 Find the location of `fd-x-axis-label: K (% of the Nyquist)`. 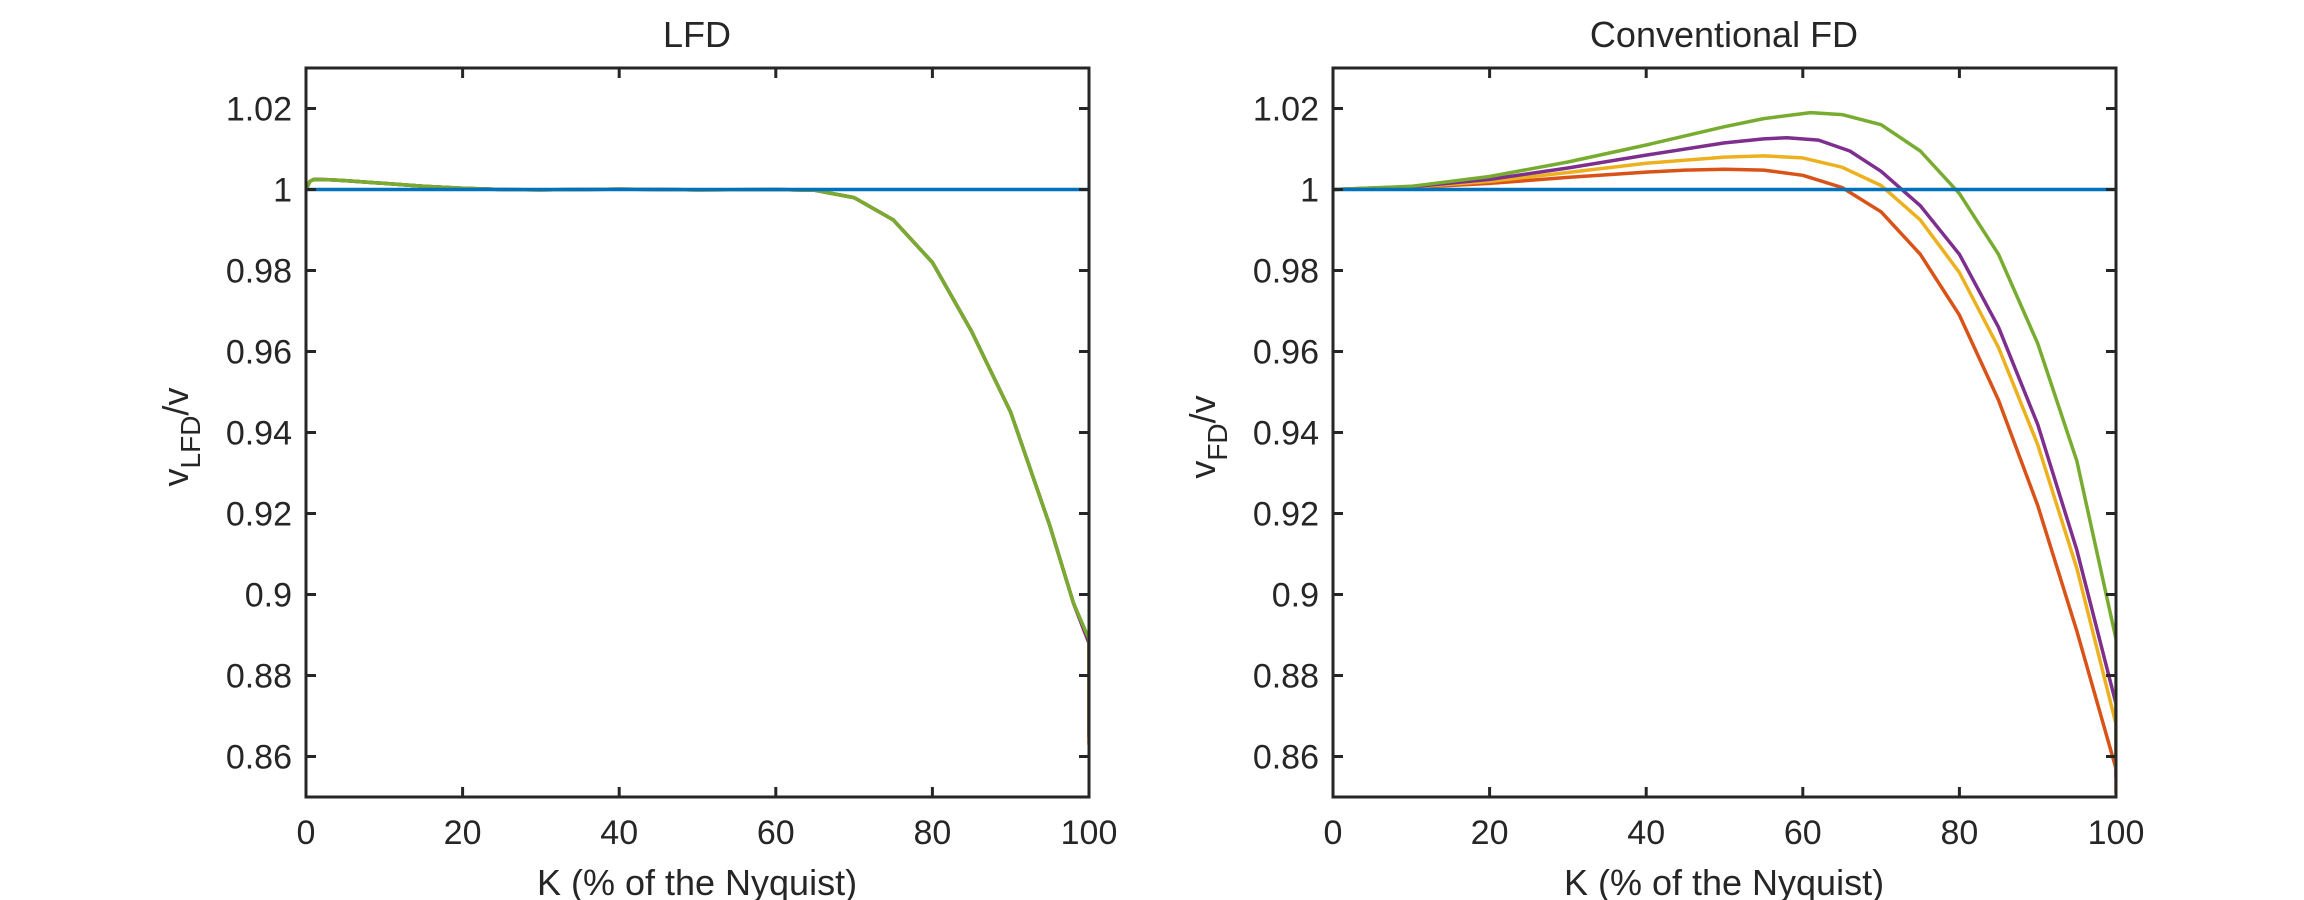

fd-x-axis-label: K (% of the Nyquist) is located at coordinates (1724, 881).